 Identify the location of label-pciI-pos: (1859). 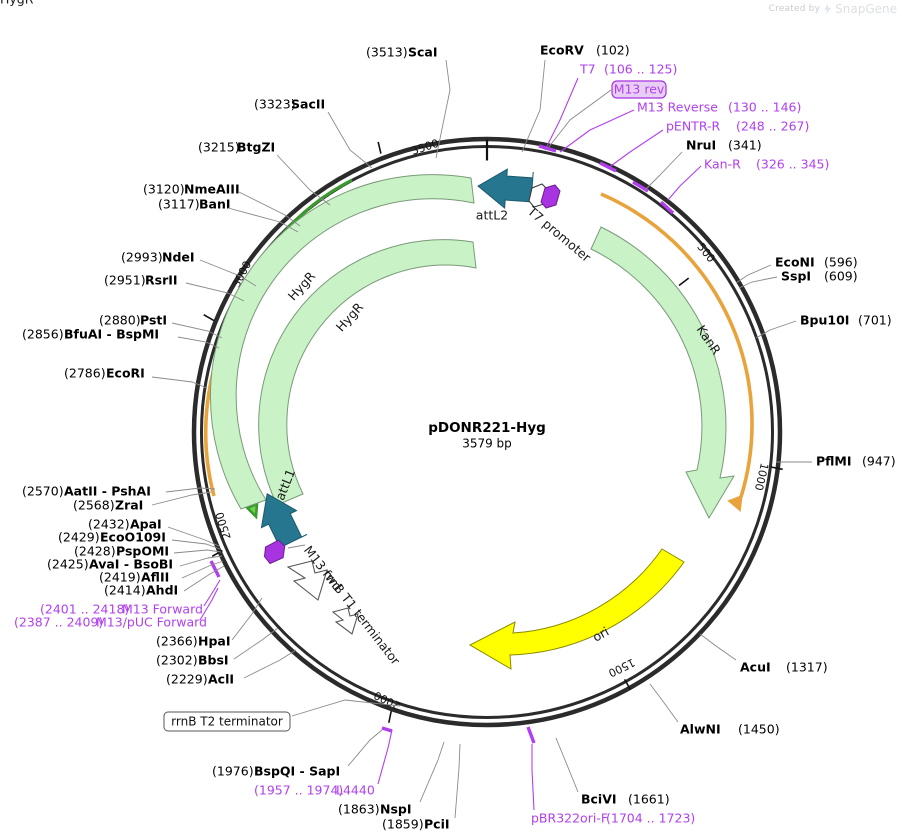
(403, 824).